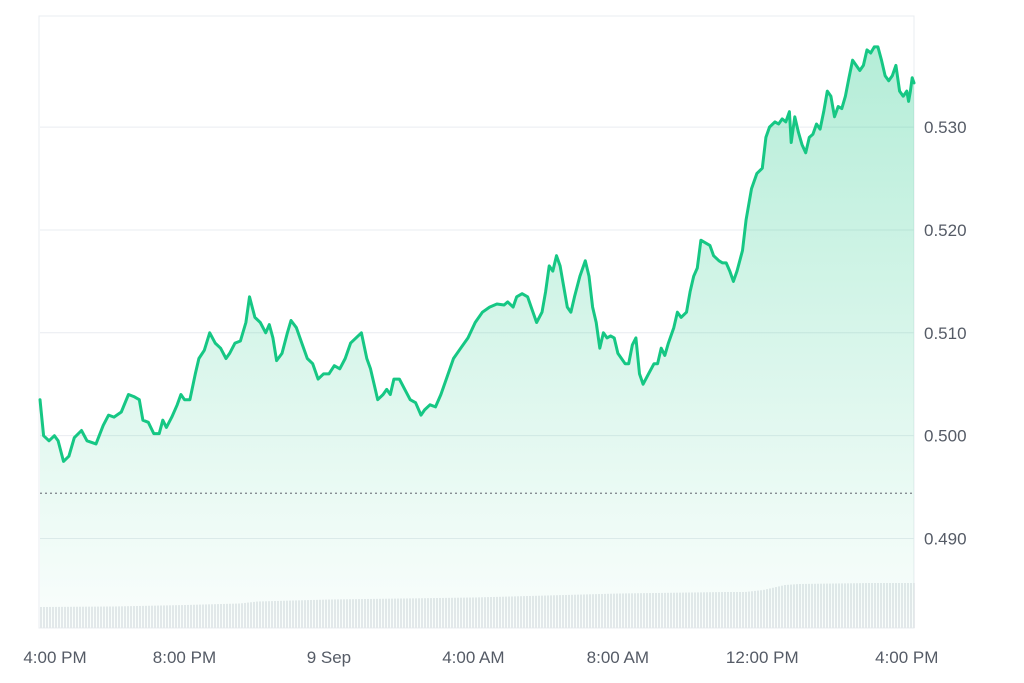  Describe the element at coordinates (945, 539) in the screenshot. I see `y-tick-label: 0.490` at that location.